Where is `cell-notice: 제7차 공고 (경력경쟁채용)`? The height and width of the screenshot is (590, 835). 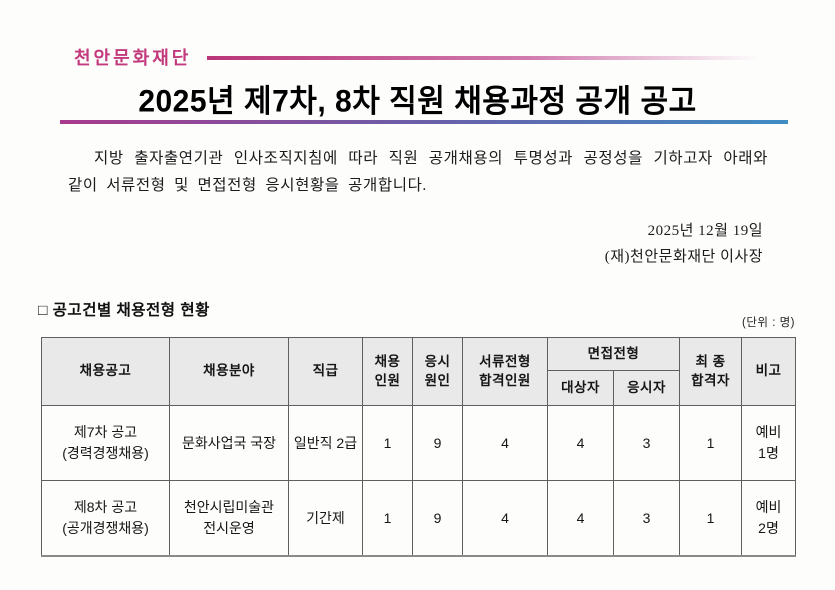
cell-notice: 제7차 공고 (경력경쟁채용) is located at coordinates (105, 443).